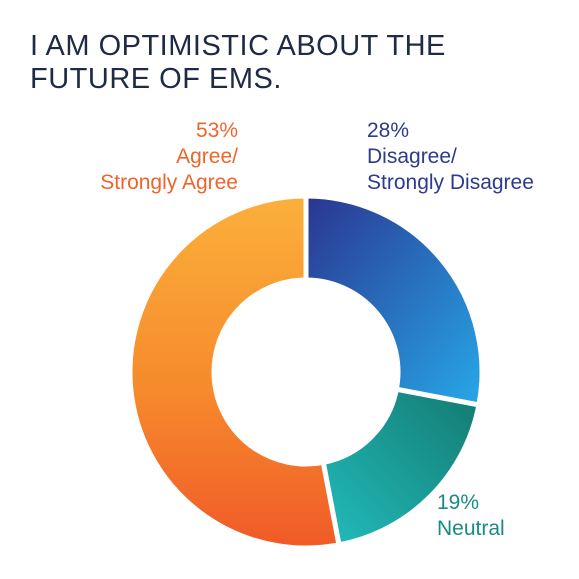 This screenshot has width=579, height=579. What do you see at coordinates (450, 182) in the screenshot?
I see `slice-name-disagree-line-2: Strongly Disagree` at bounding box center [450, 182].